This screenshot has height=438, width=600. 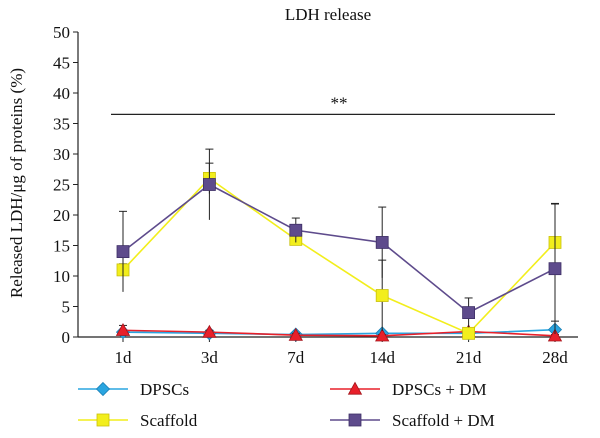 I want to click on y-tick-label: 45, so click(x=61, y=63).